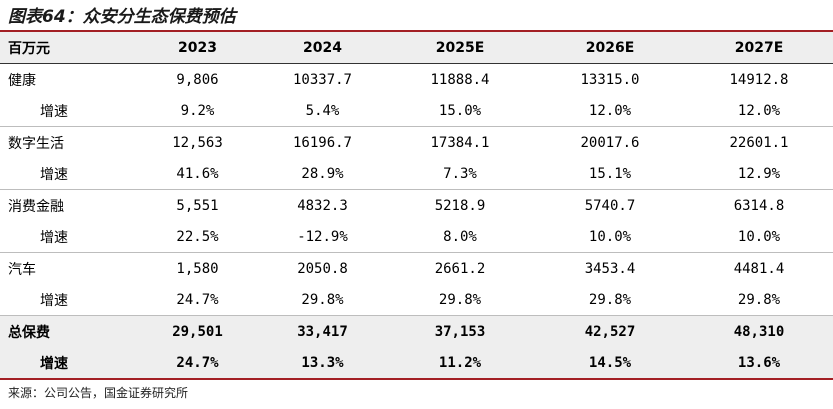  Describe the element at coordinates (460, 363) in the screenshot. I see `table-cell: 11.2%` at that location.